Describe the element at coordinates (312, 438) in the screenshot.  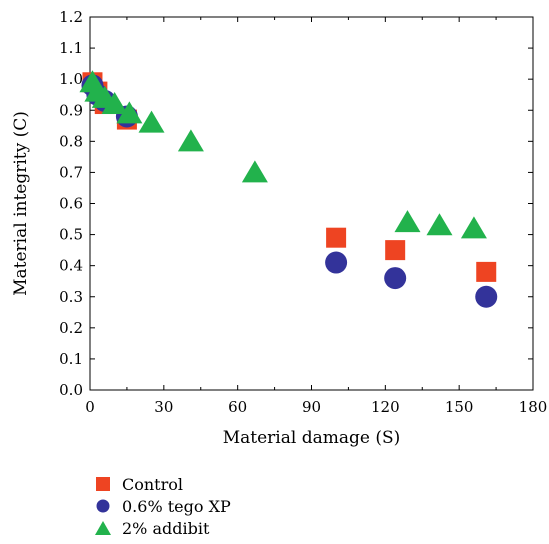
I see `x-axis-title: Material damage (S)` at that location.